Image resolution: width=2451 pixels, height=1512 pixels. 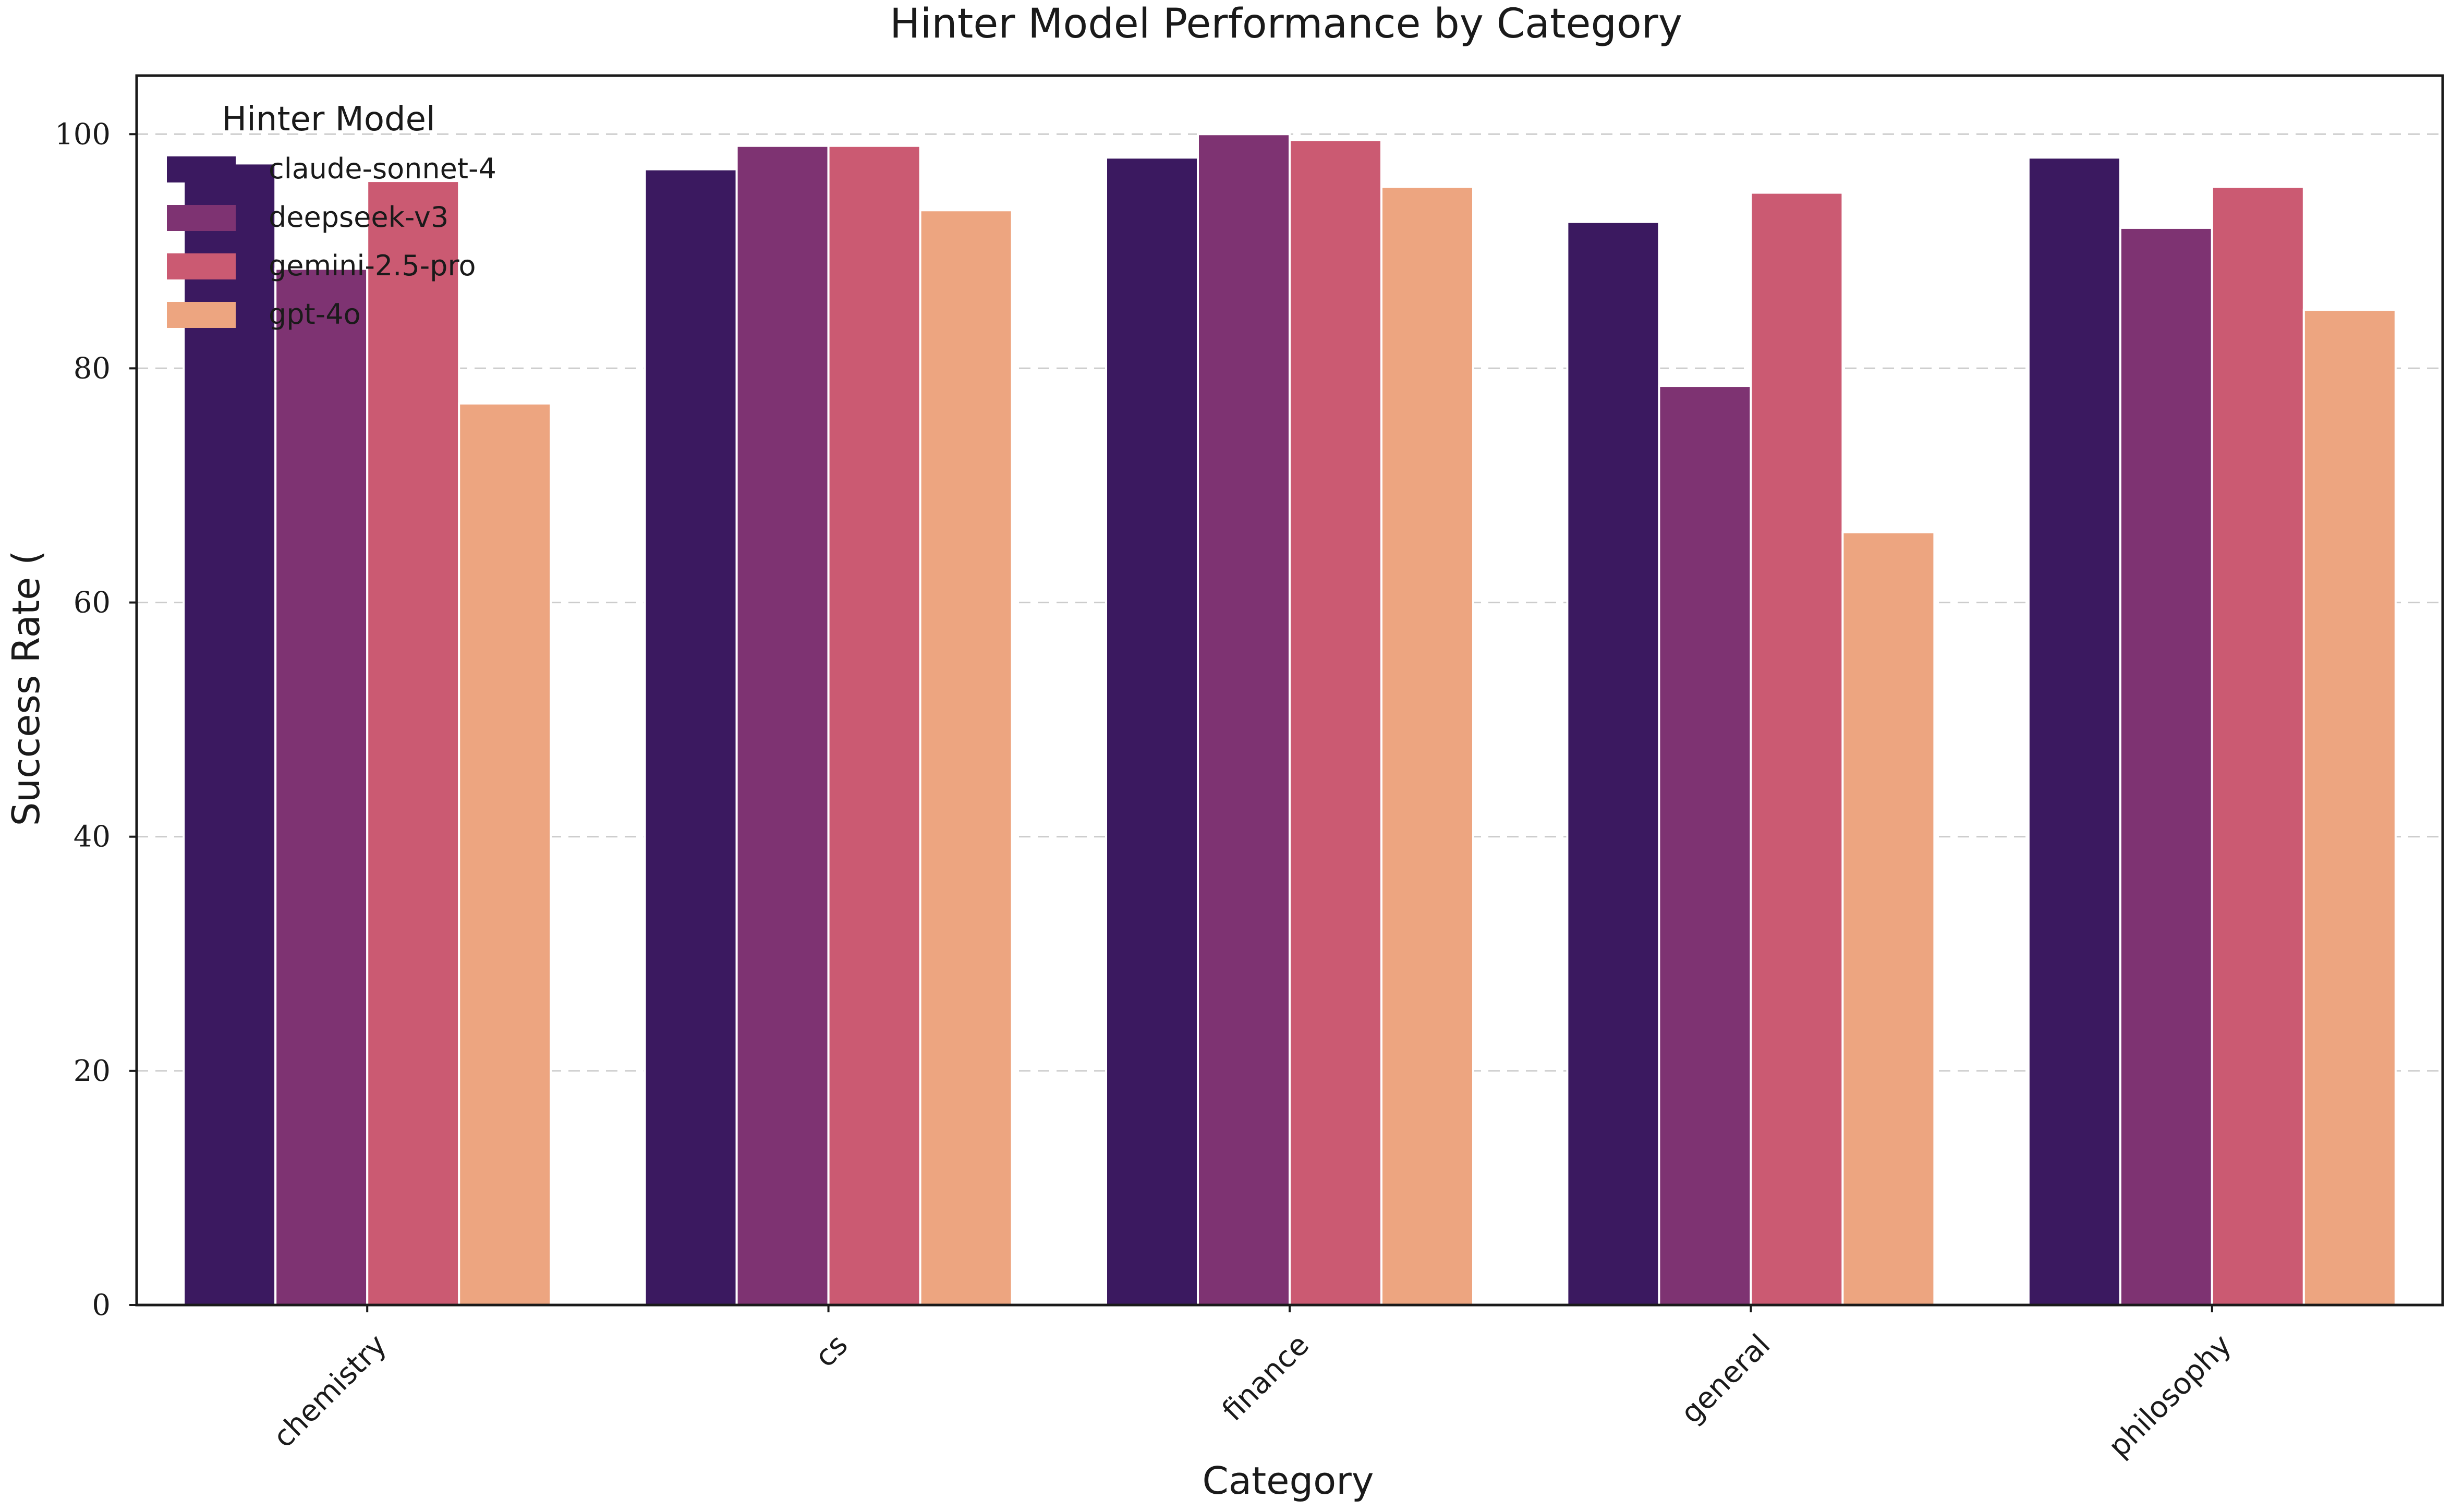 I want to click on bar-gemini-2.5-pro-chemistry, so click(x=413, y=743).